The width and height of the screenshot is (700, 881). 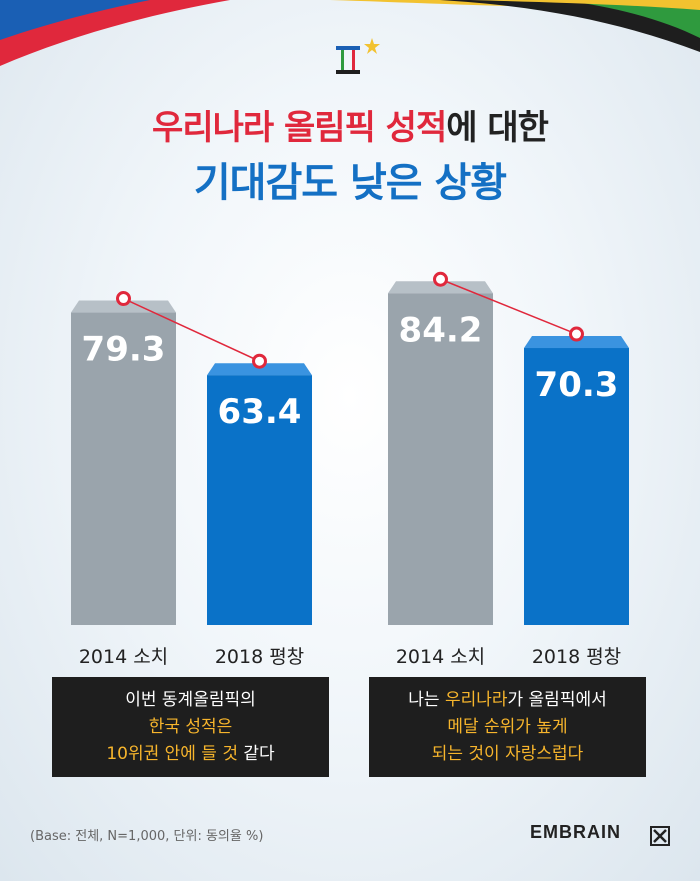 What do you see at coordinates (172, 753) in the screenshot?
I see `caption-highlight-text: 10위권 안에 들 것` at bounding box center [172, 753].